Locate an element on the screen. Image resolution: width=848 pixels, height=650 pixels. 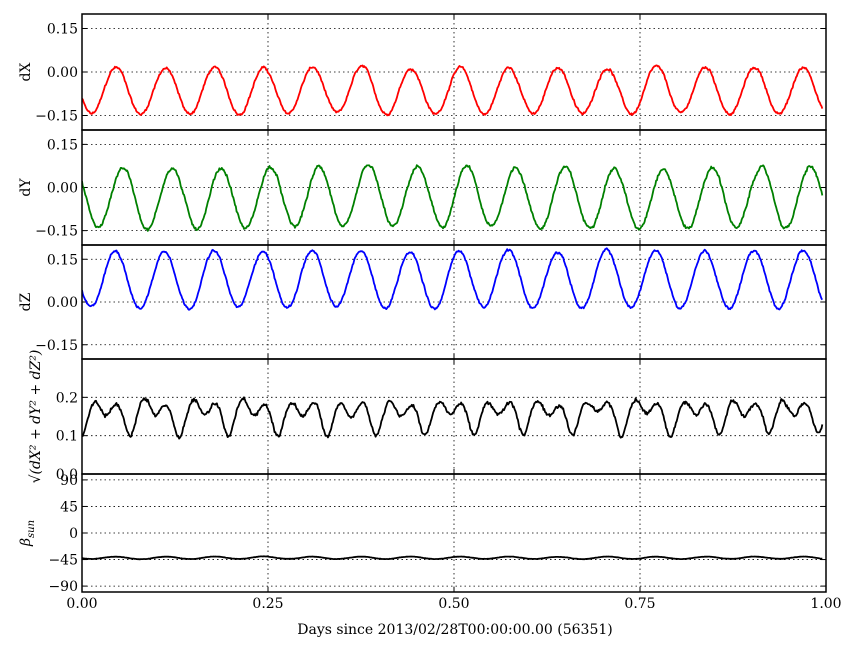
y-axis-label: βsun is located at coordinates (27, 533).